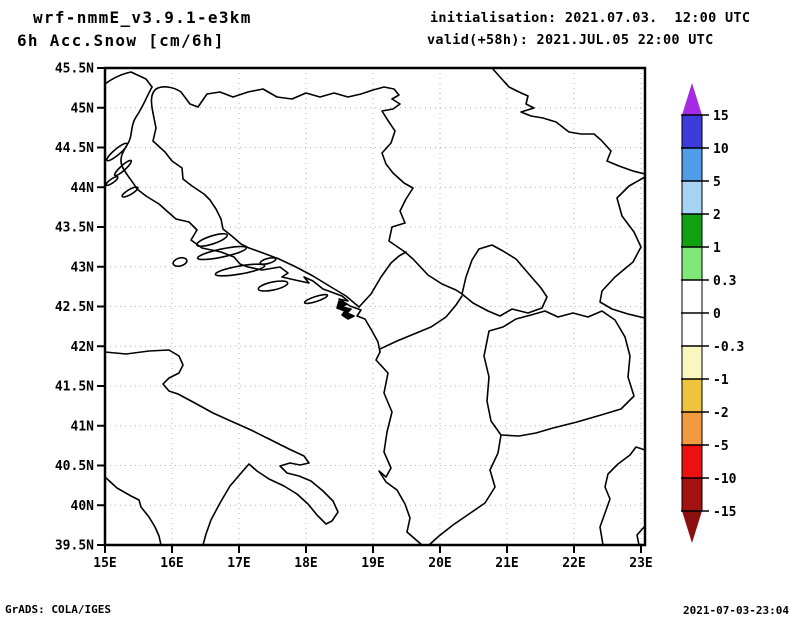 The width and height of the screenshot is (800, 618). What do you see at coordinates (133, 511) in the screenshot?
I see `coastline-italy-ionian` at bounding box center [133, 511].